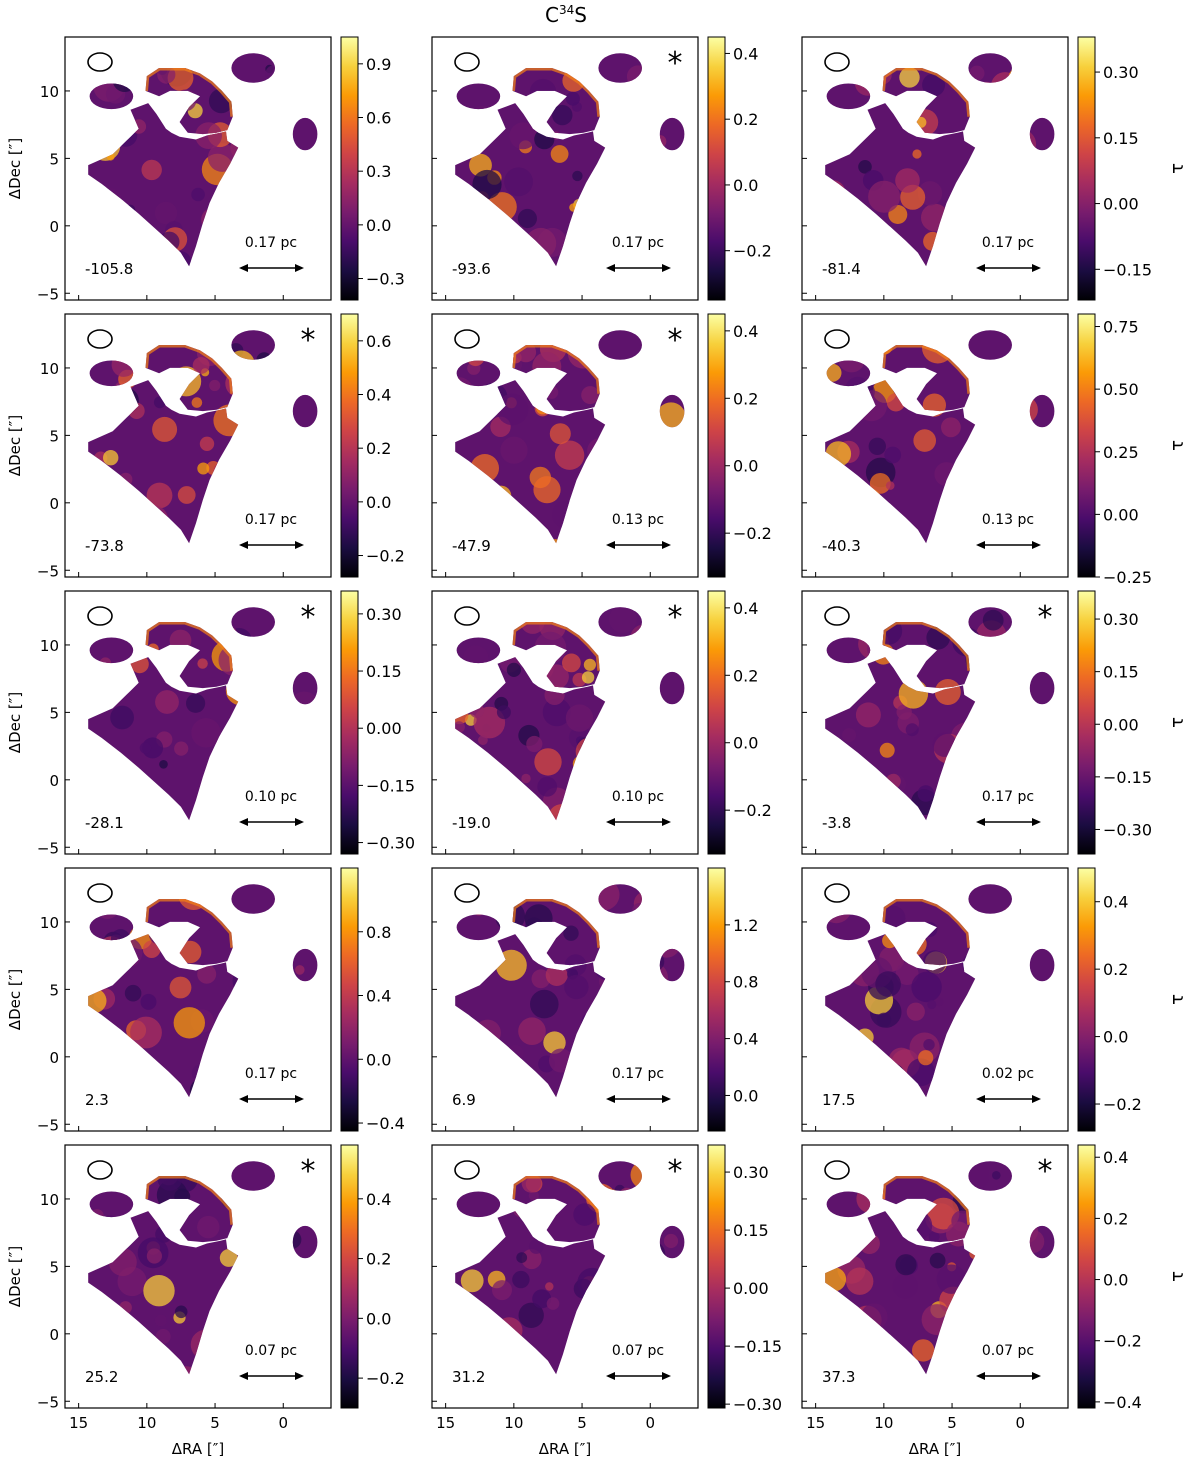 The image size is (1200, 1461). I want to click on plot-frame, so click(935, 445).